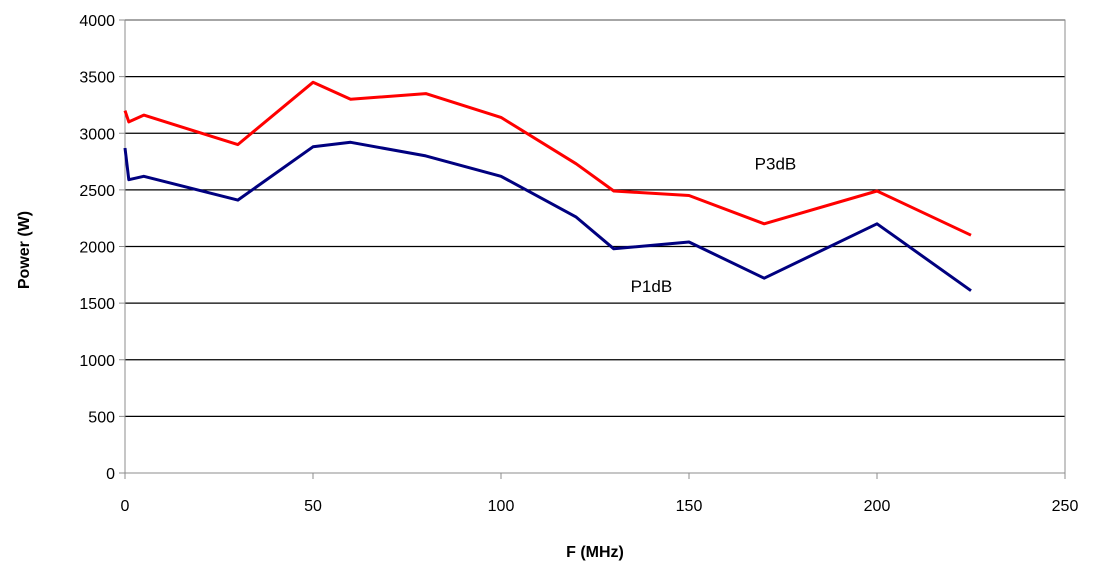  I want to click on x-tick-label: 200, so click(877, 506).